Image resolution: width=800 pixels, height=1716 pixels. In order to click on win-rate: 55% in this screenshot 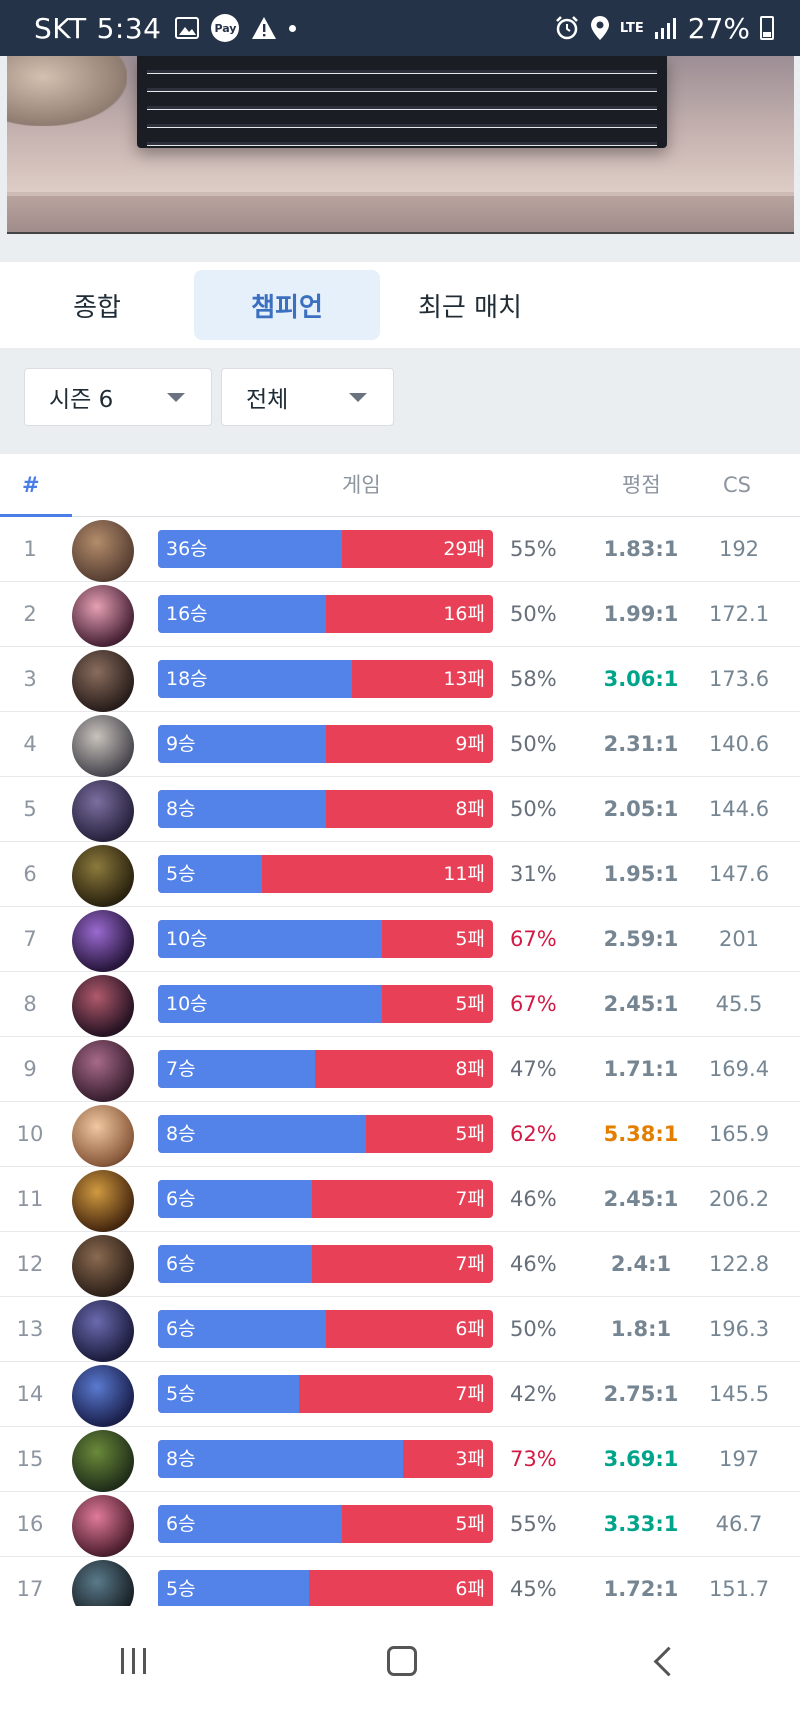, I will do `click(533, 549)`.